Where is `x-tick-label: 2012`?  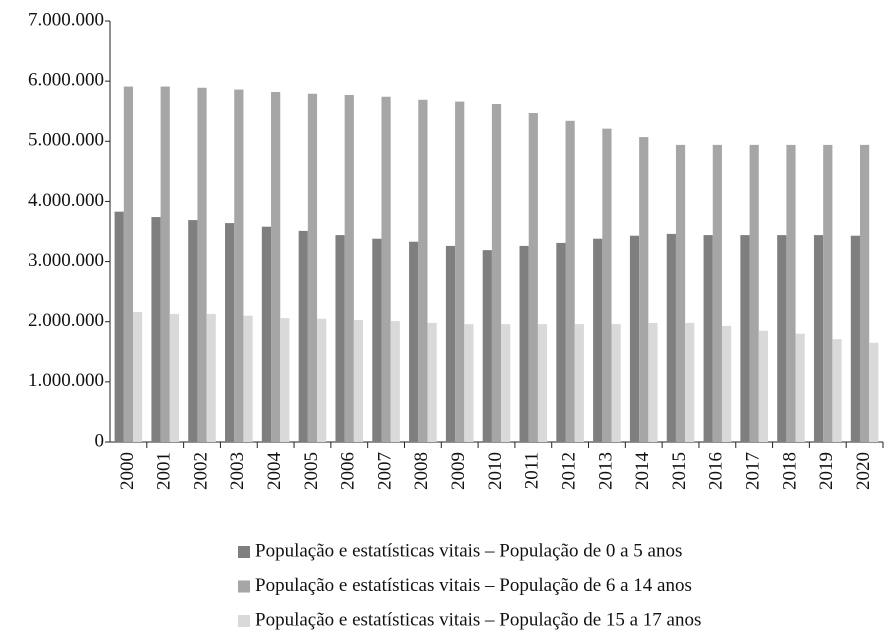
x-tick-label: 2012 is located at coordinates (568, 471).